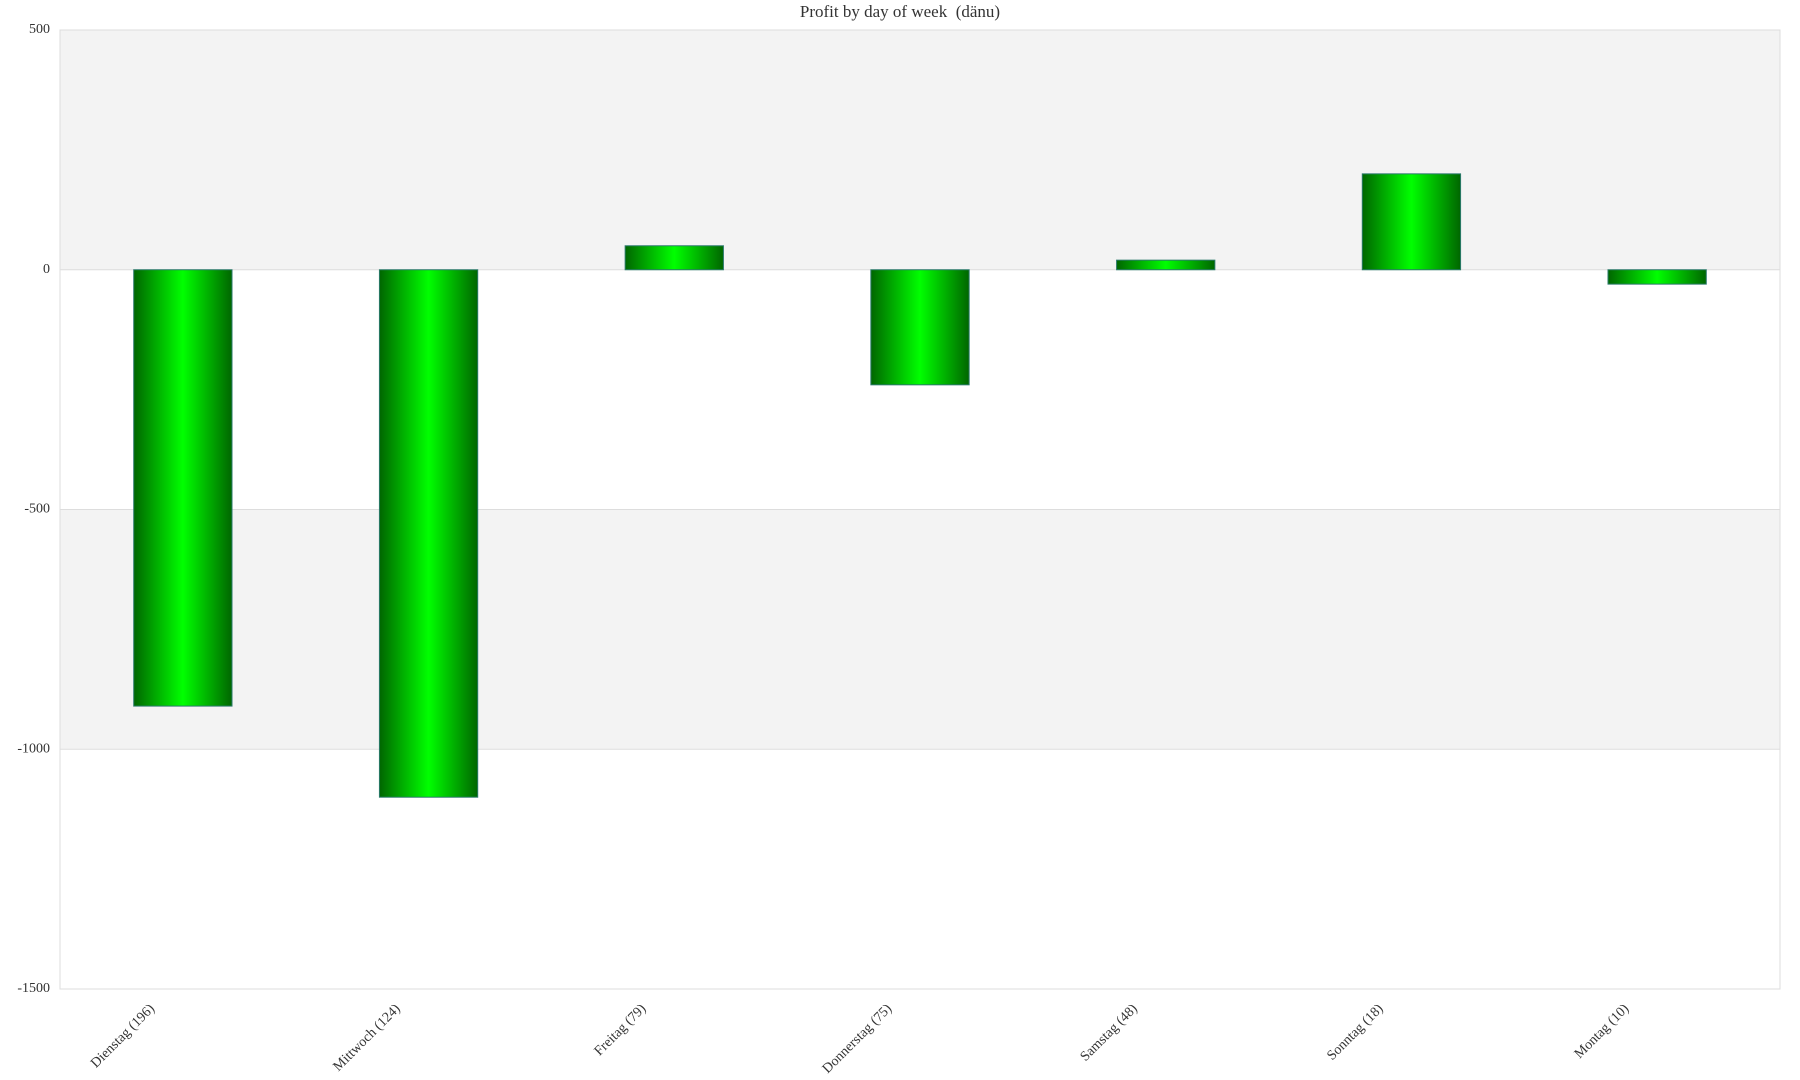 The height and width of the screenshot is (1080, 1800). I want to click on x-tick-label: Donnerstag (75), so click(857, 1038).